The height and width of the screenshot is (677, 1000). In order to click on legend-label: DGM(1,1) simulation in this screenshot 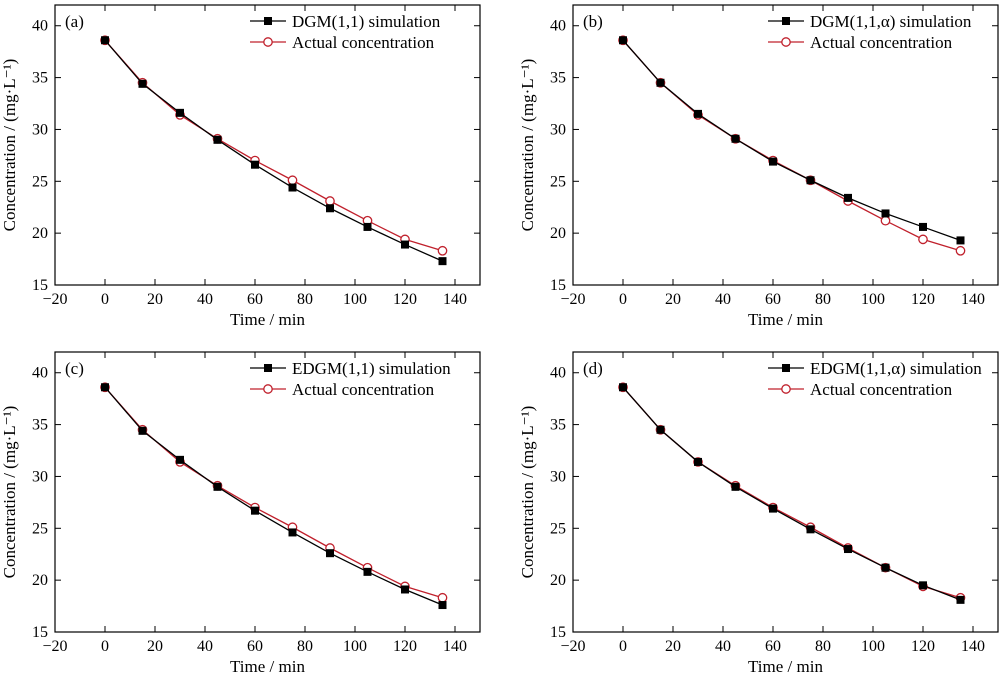, I will do `click(366, 21)`.